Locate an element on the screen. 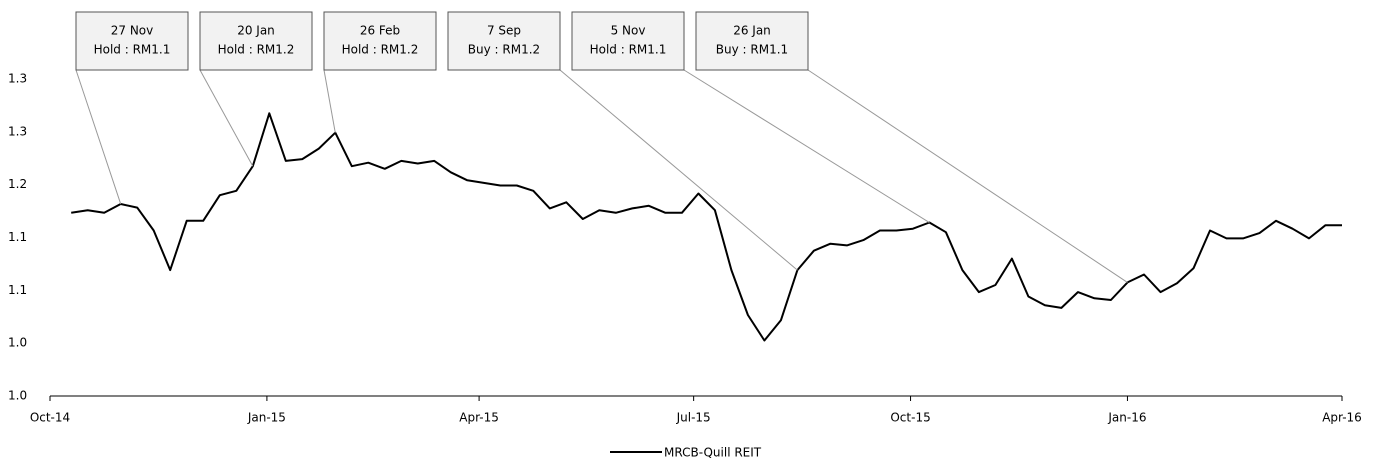 This screenshot has width=1381, height=467. x-tick-label: Jan-15 is located at coordinates (266, 418).